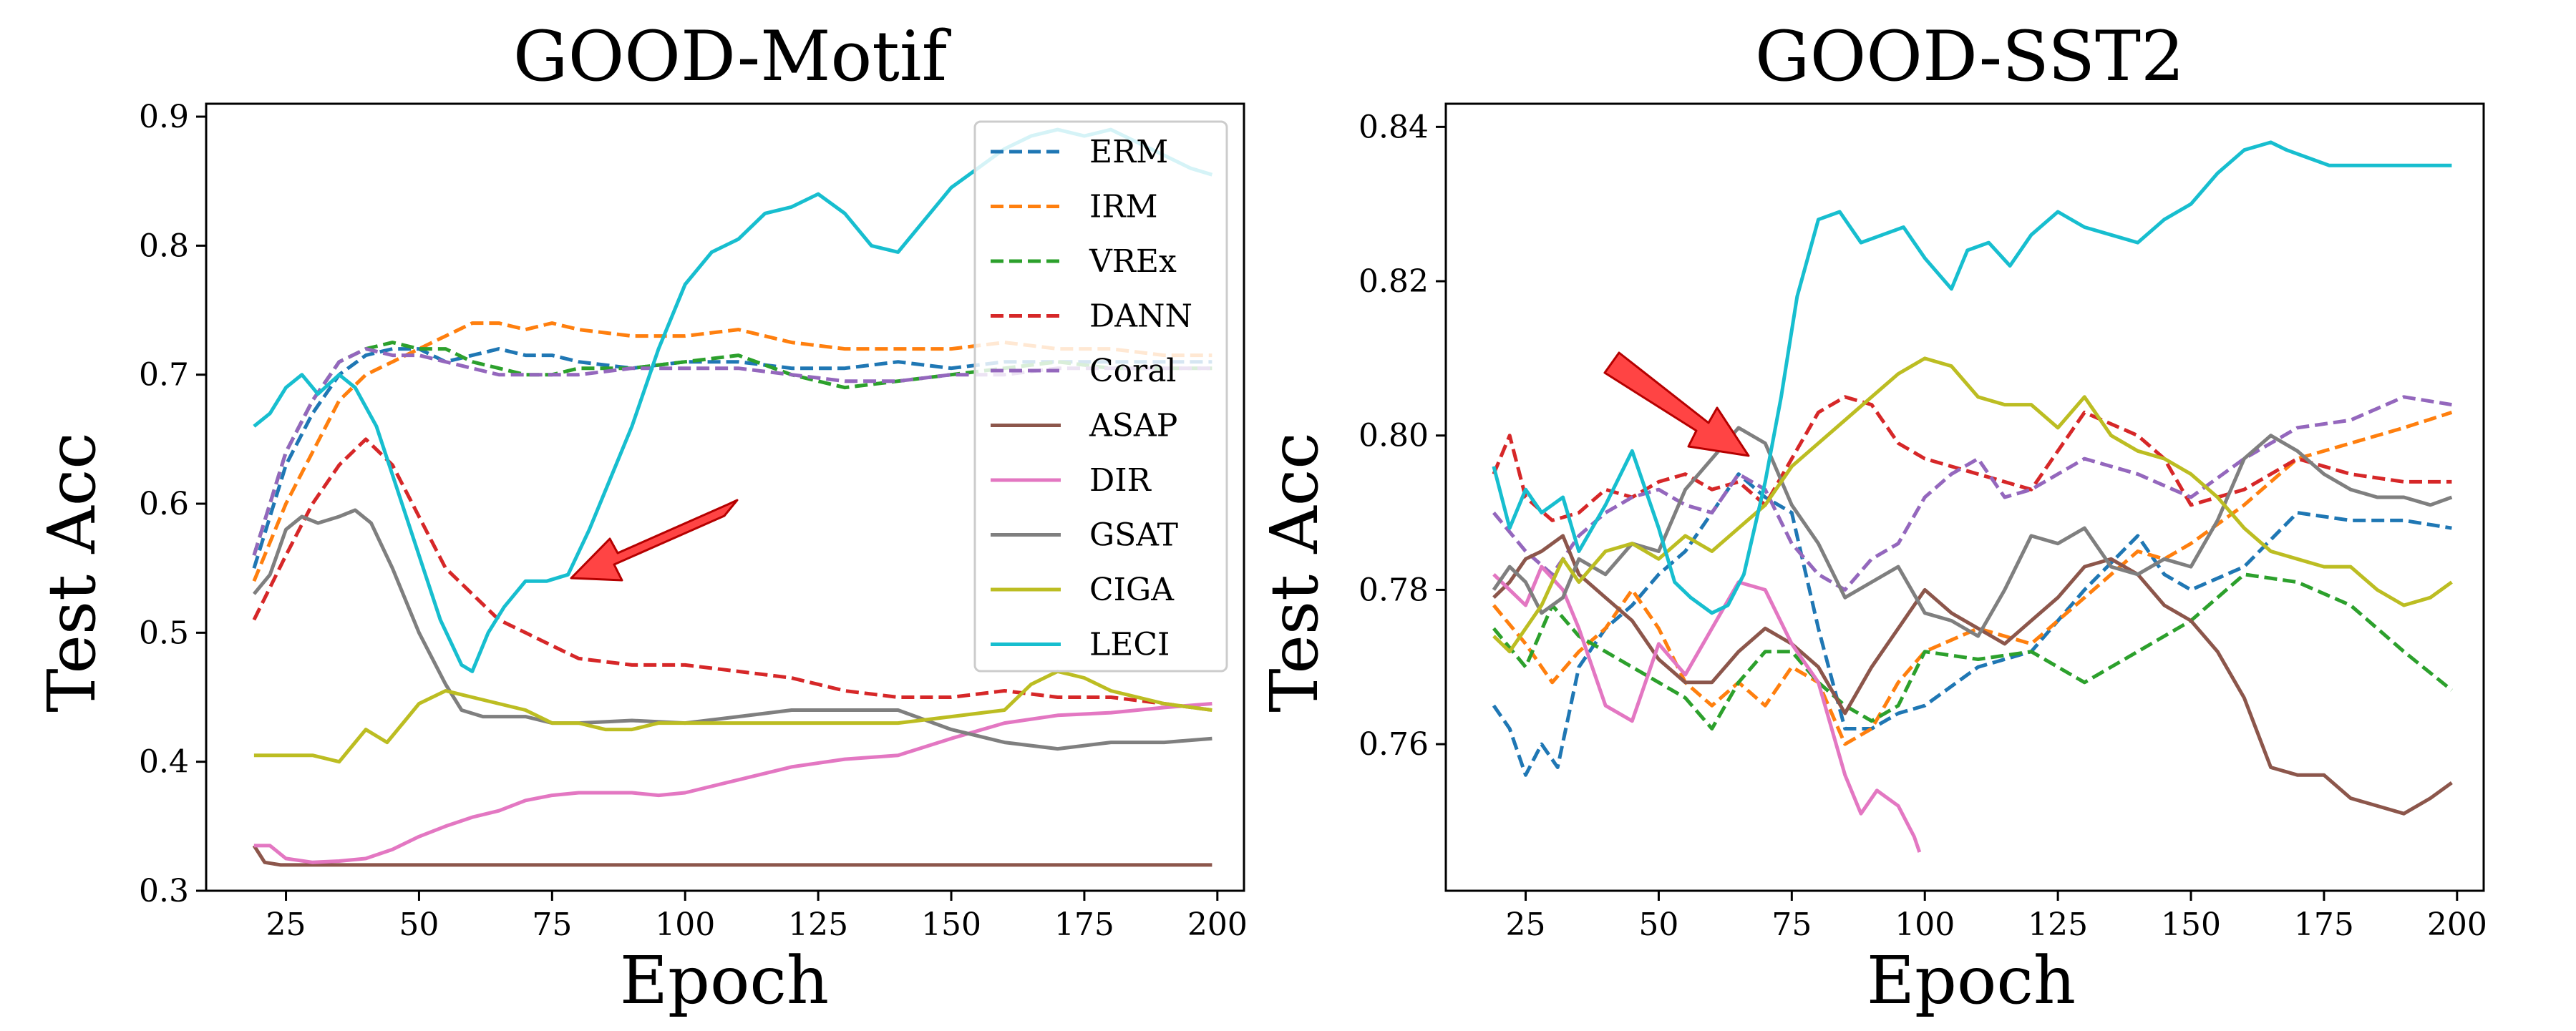  Describe the element at coordinates (732, 56) in the screenshot. I see `chart-title: GOOD-Motif` at that location.